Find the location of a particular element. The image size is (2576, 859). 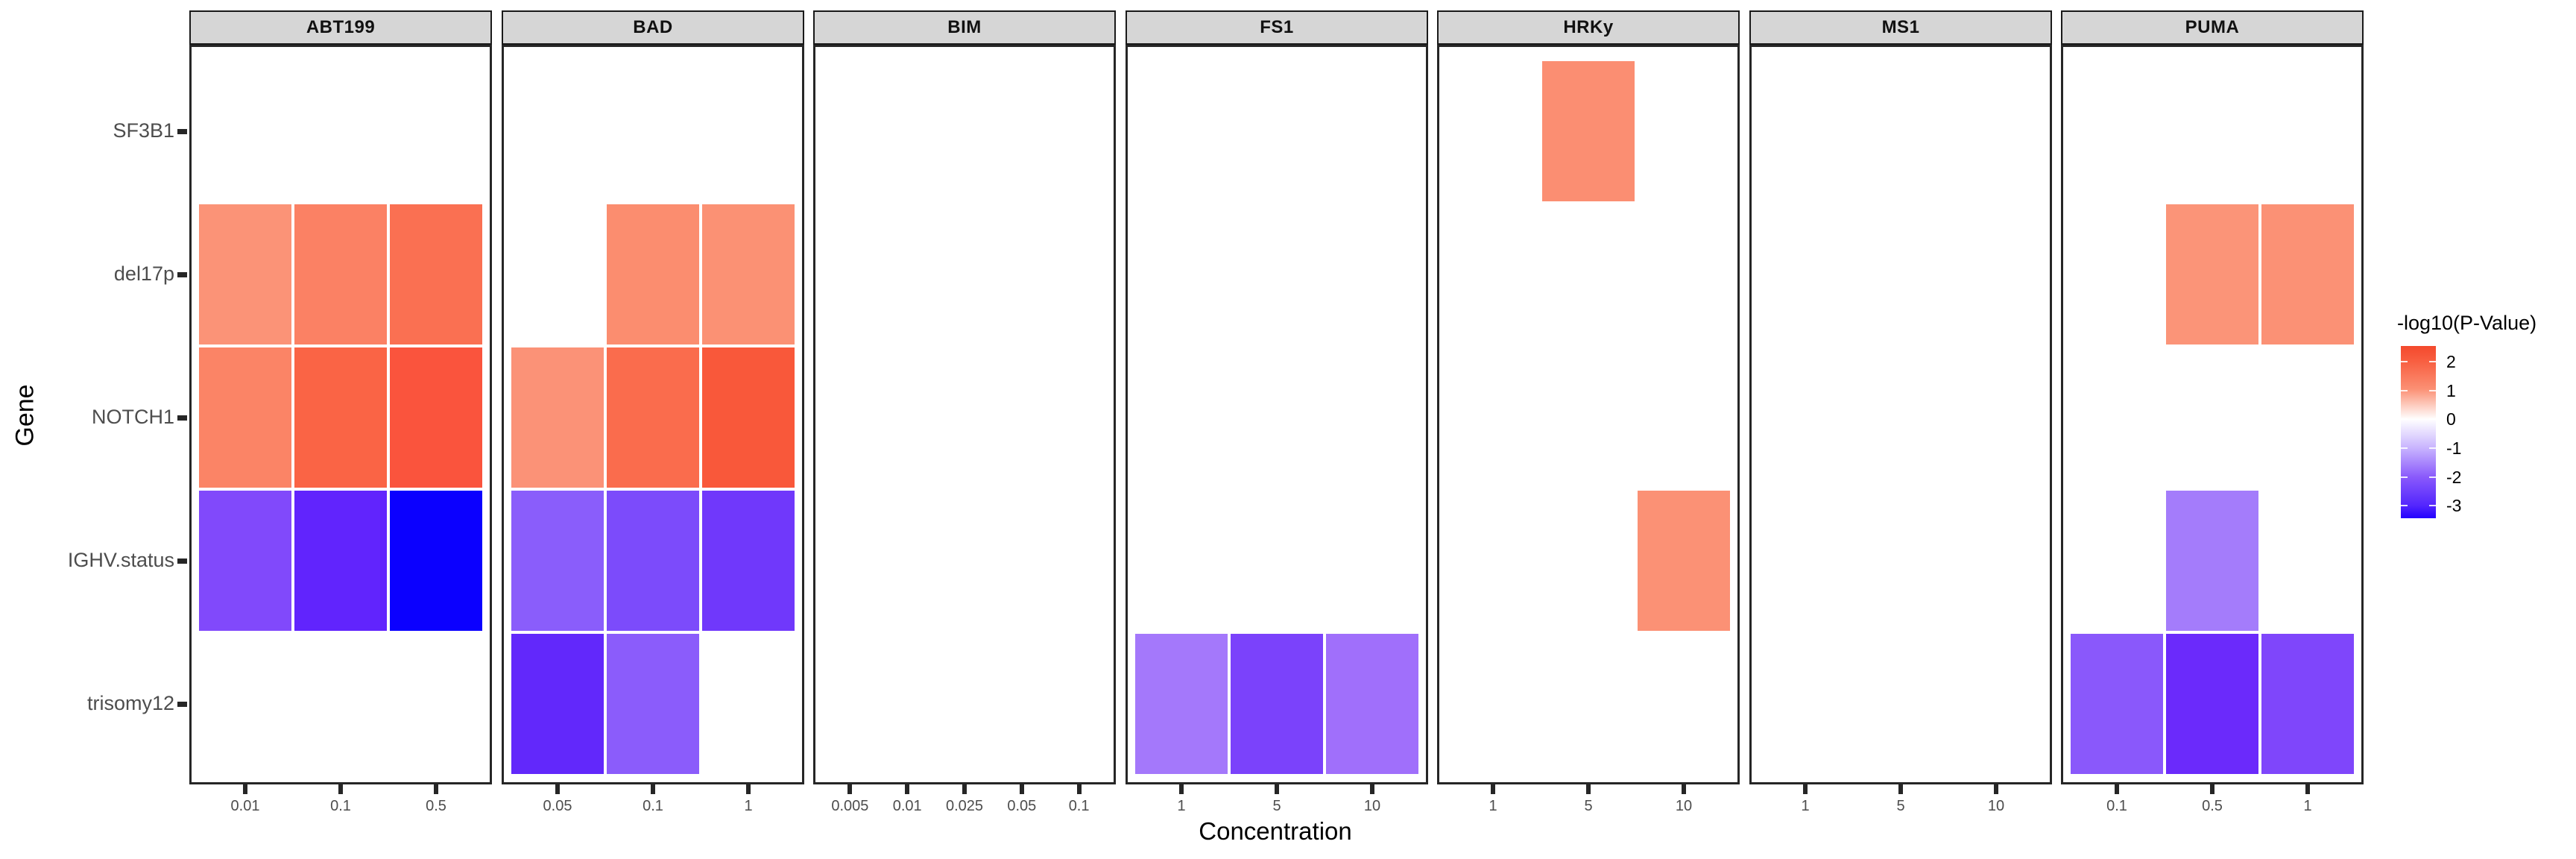

gene-axis-label-SF3B1: SF3B1 is located at coordinates (143, 130).